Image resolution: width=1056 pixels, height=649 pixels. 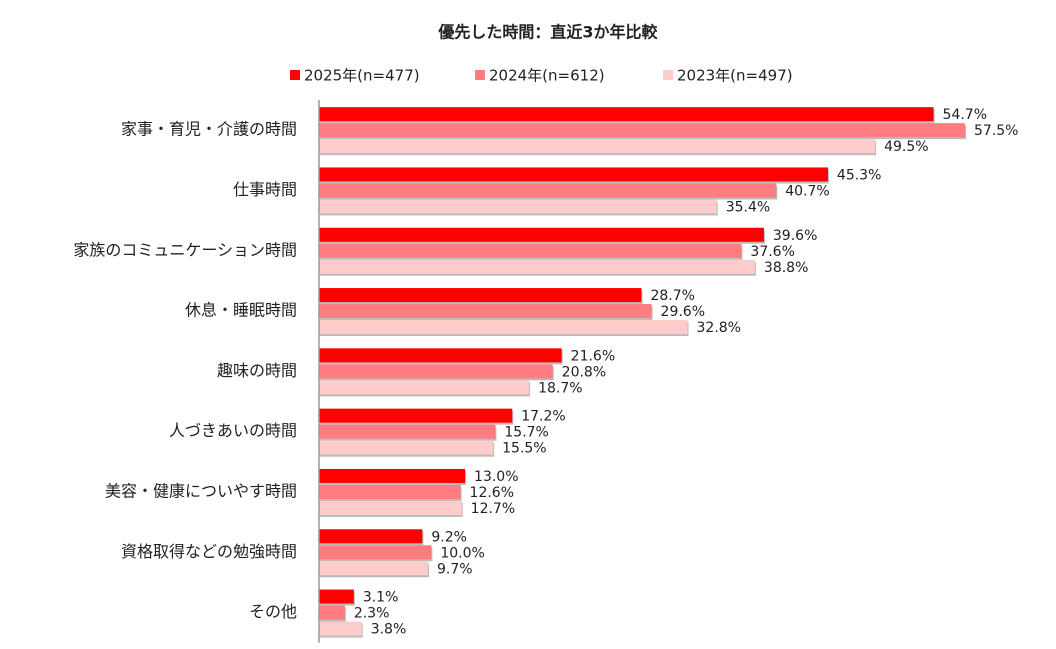 What do you see at coordinates (493, 509) in the screenshot?
I see `value-label: 12.7%` at bounding box center [493, 509].